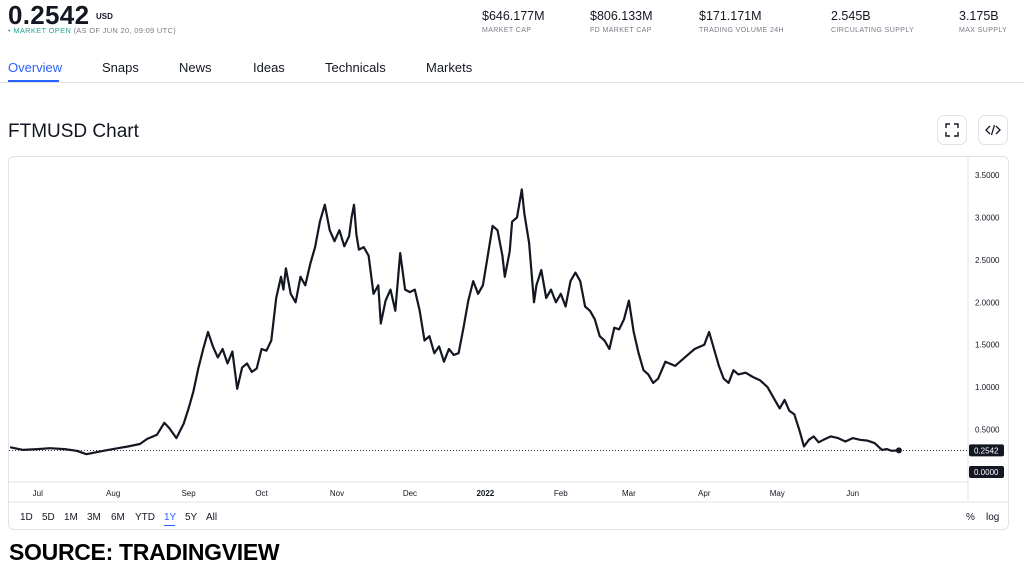 The width and height of the screenshot is (1024, 573). Describe the element at coordinates (513, 16) in the screenshot. I see `stat-value: $646.177M` at that location.